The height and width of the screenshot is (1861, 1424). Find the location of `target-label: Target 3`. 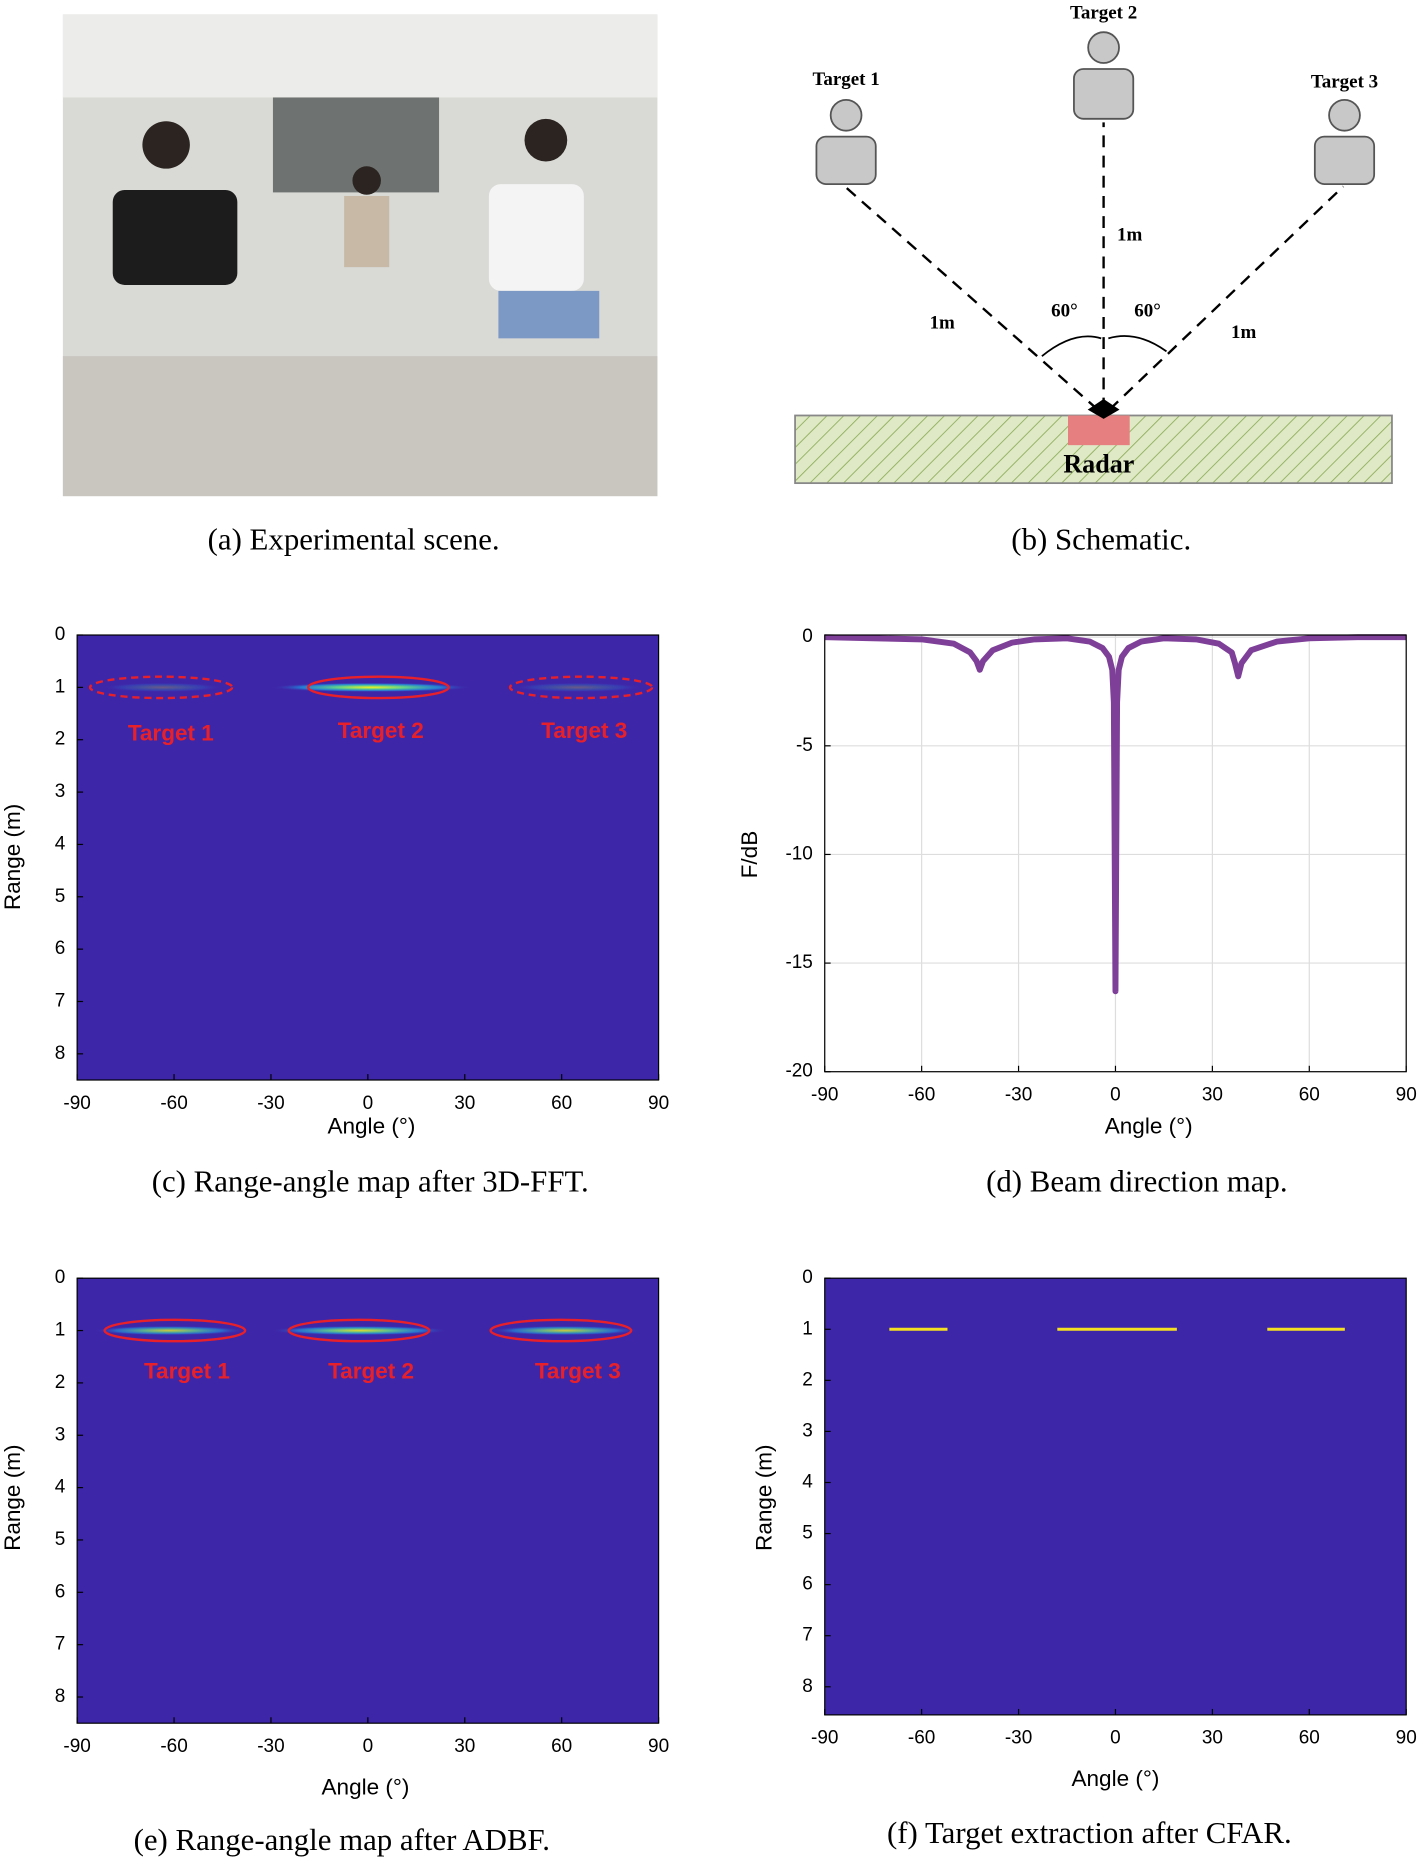

target-label: Target 3 is located at coordinates (1344, 82).